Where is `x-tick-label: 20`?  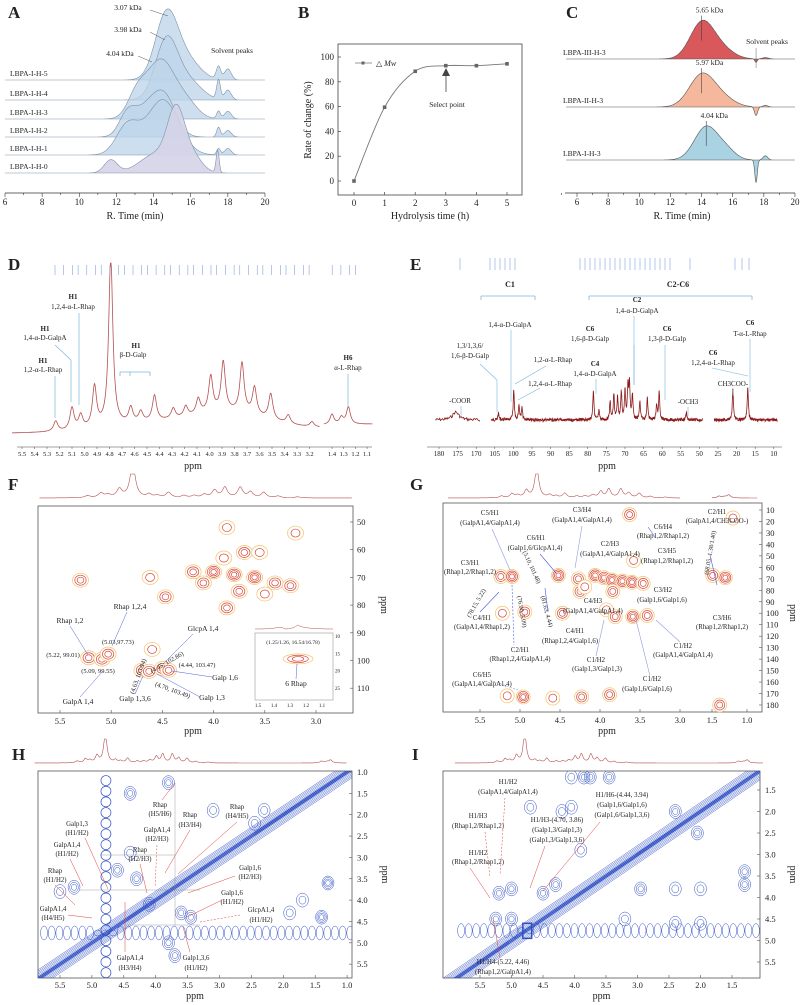
x-tick-label: 20 is located at coordinates (795, 202).